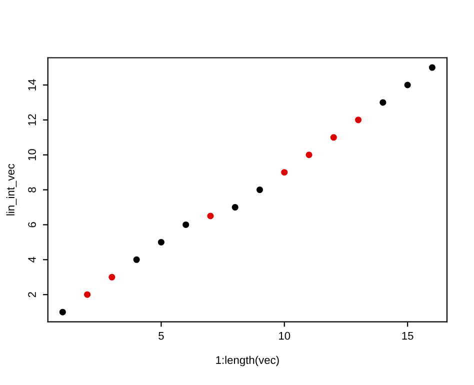  Describe the element at coordinates (247, 361) in the screenshot. I see `x-axis-title: 1:length(vec)` at that location.